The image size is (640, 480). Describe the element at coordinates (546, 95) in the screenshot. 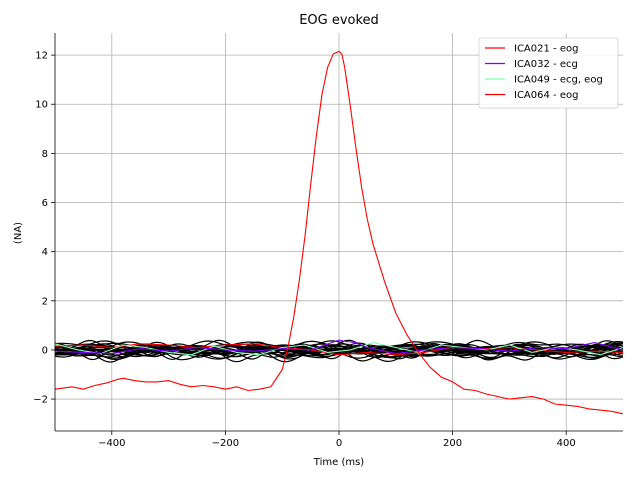

I see `legend-label: ICA064 - eog` at that location.